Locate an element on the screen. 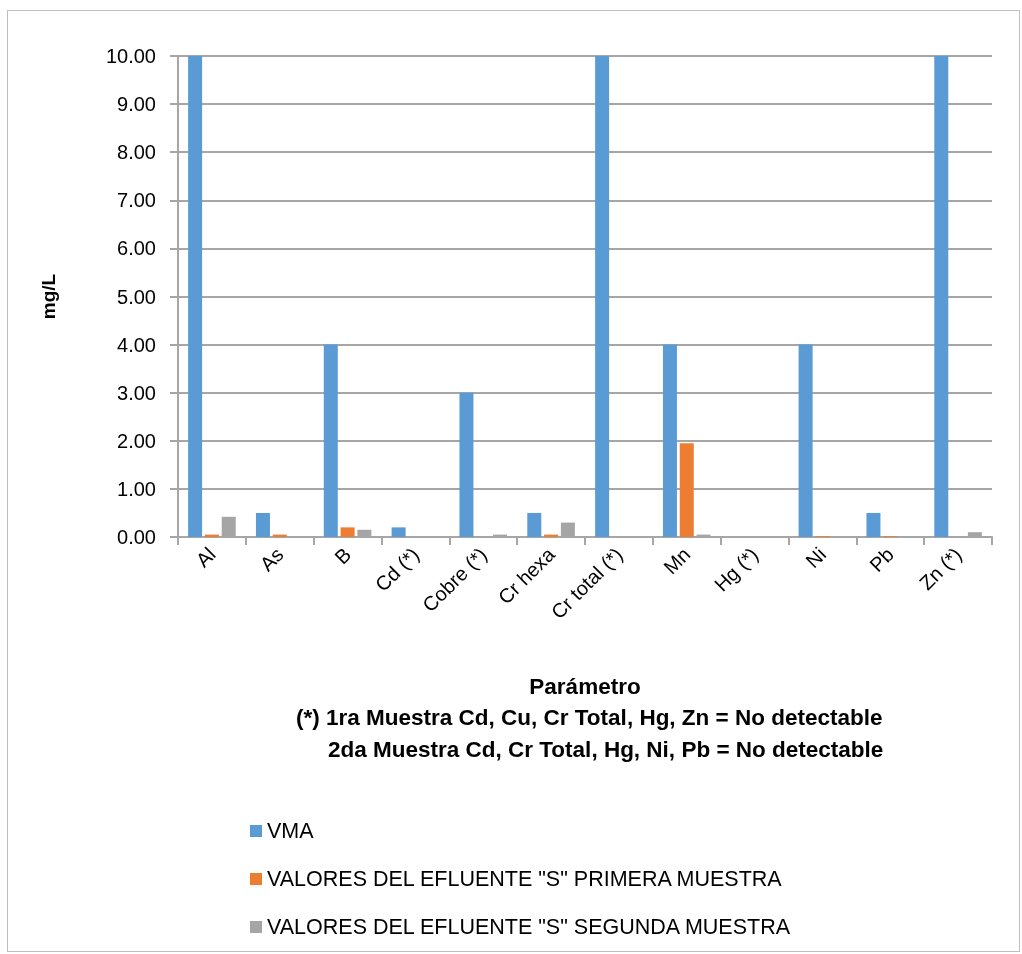 The width and height of the screenshot is (1022, 954). y-tick-label: 6.00 is located at coordinates (136, 248).